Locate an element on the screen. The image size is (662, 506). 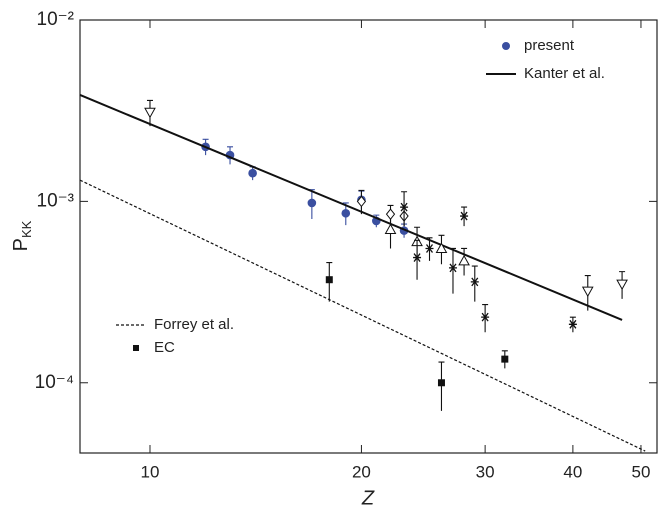
x-tick-label: 20 is located at coordinates (361, 471).